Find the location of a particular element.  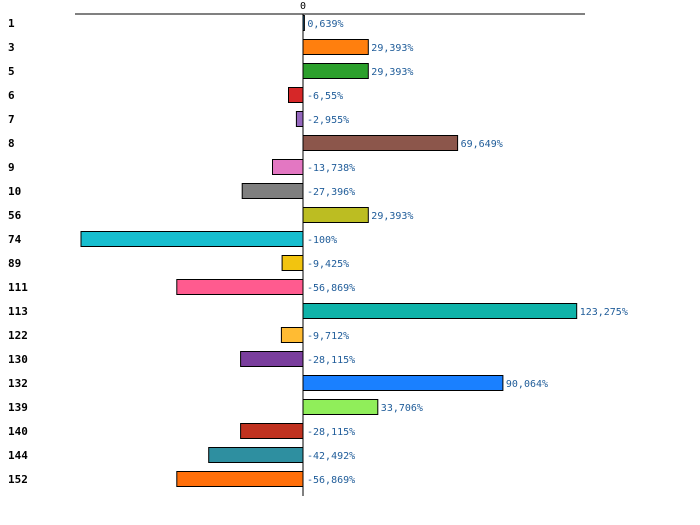

value-label-6: -6,55% is located at coordinates (325, 96).